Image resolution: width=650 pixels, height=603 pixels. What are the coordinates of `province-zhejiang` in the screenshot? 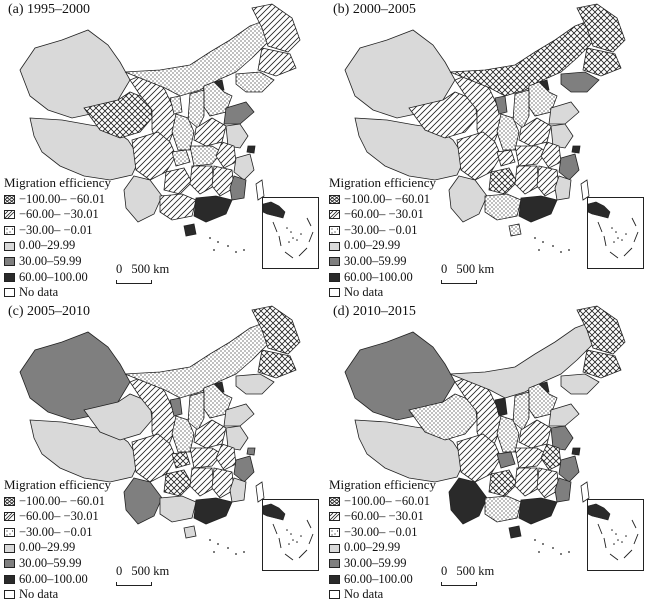 It's located at (569, 167).